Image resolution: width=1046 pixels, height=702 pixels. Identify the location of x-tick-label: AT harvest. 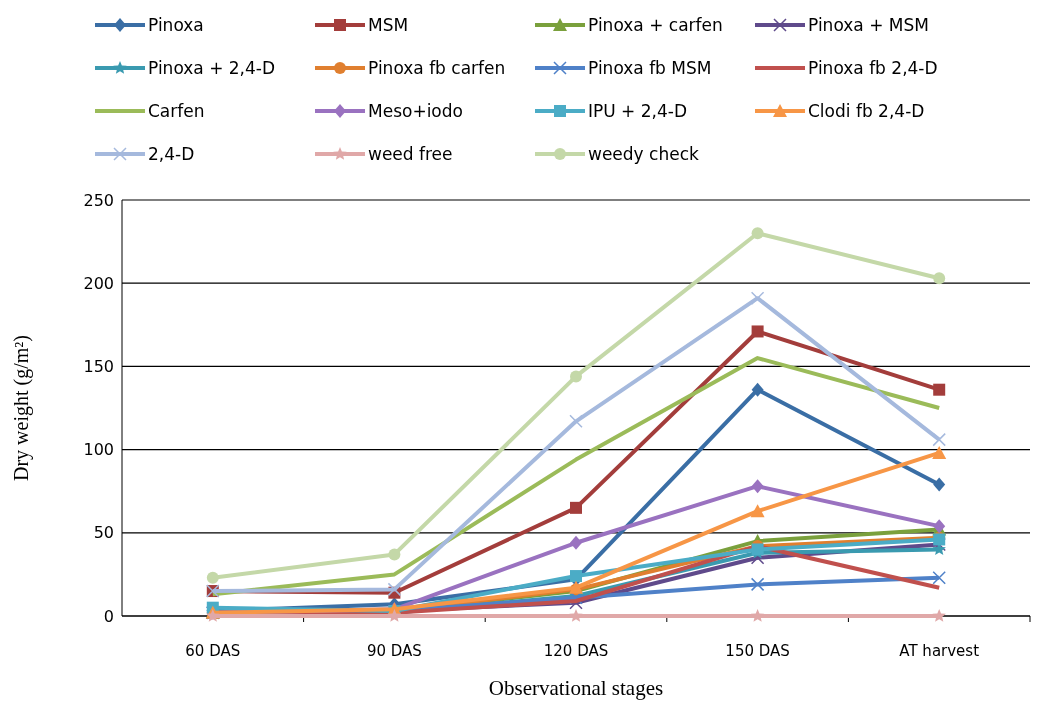
(939, 651).